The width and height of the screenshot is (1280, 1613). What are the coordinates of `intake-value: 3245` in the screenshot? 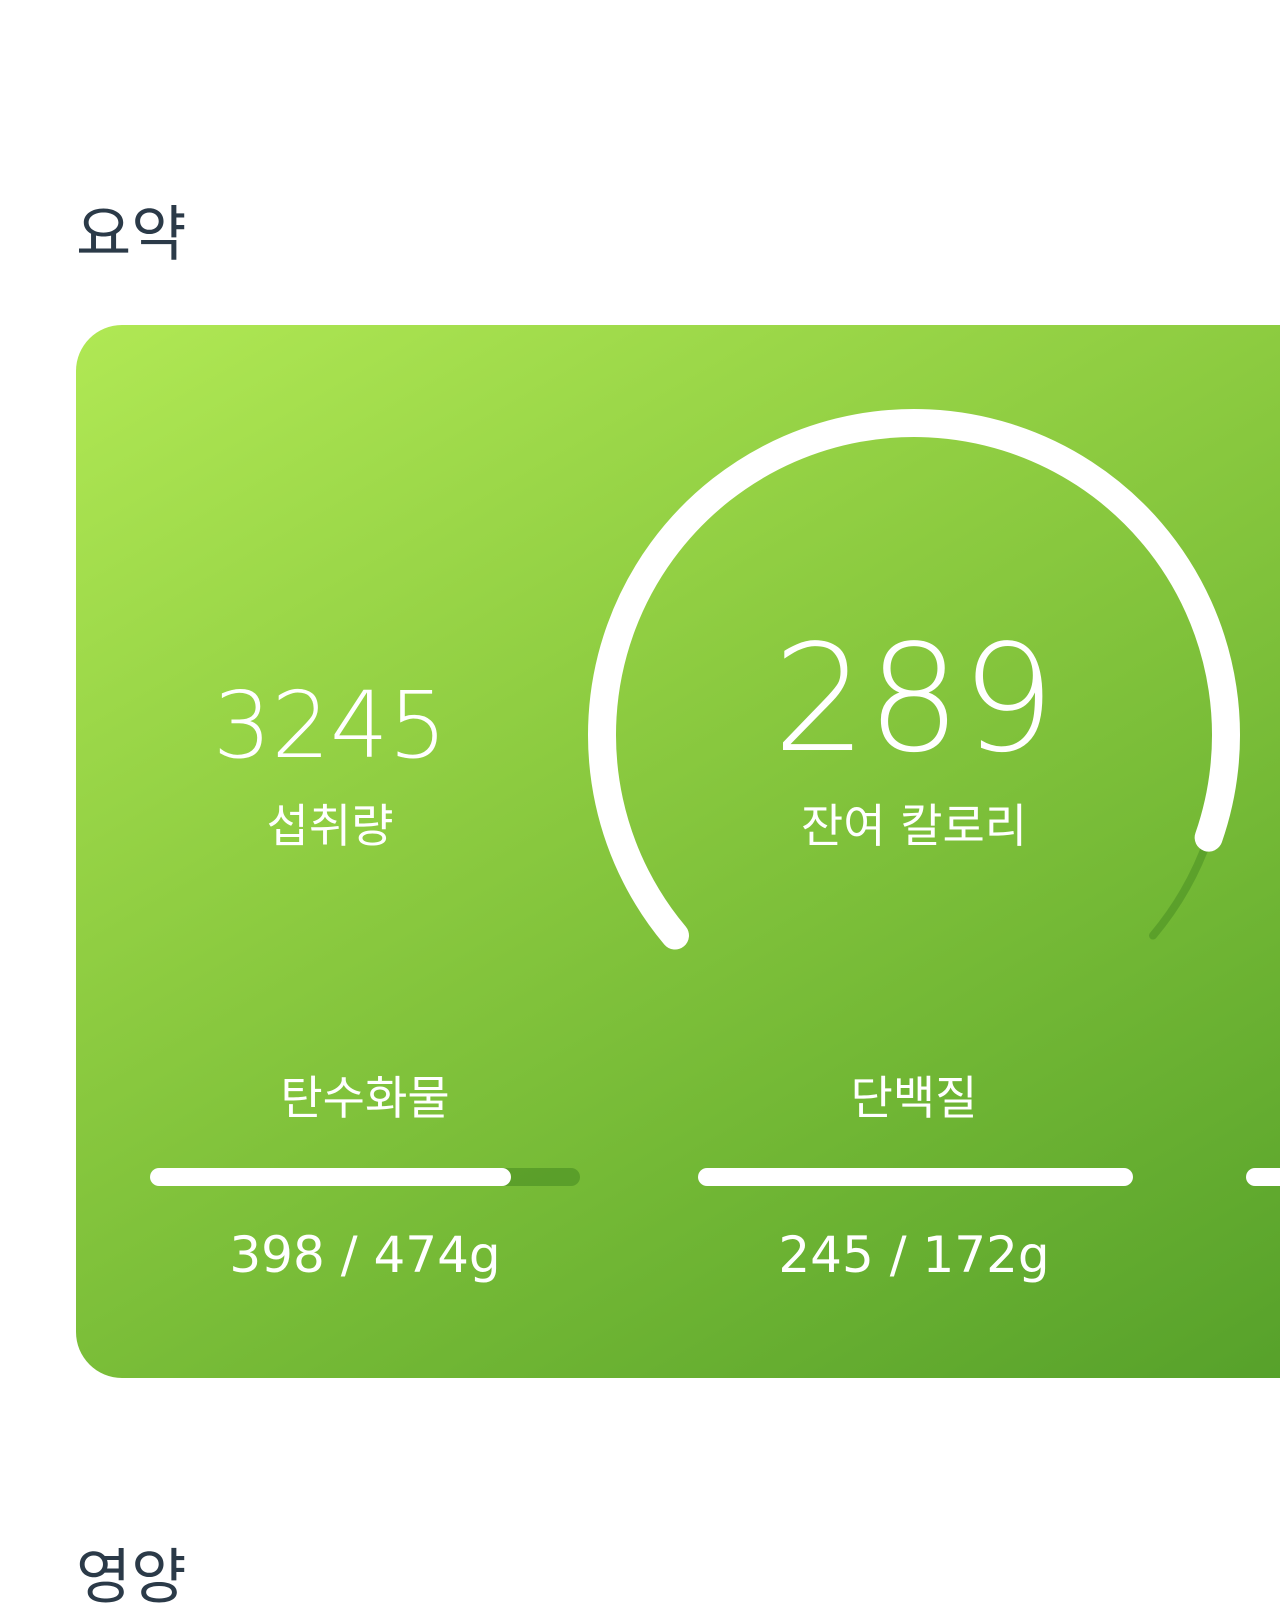 It's located at (330, 725).